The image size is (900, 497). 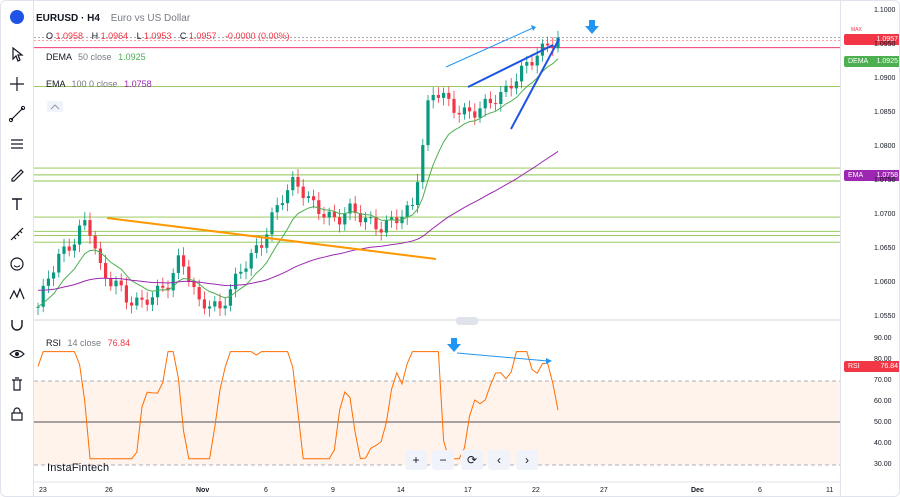 What do you see at coordinates (78, 468) in the screenshot?
I see `watermark: InstaFintech` at bounding box center [78, 468].